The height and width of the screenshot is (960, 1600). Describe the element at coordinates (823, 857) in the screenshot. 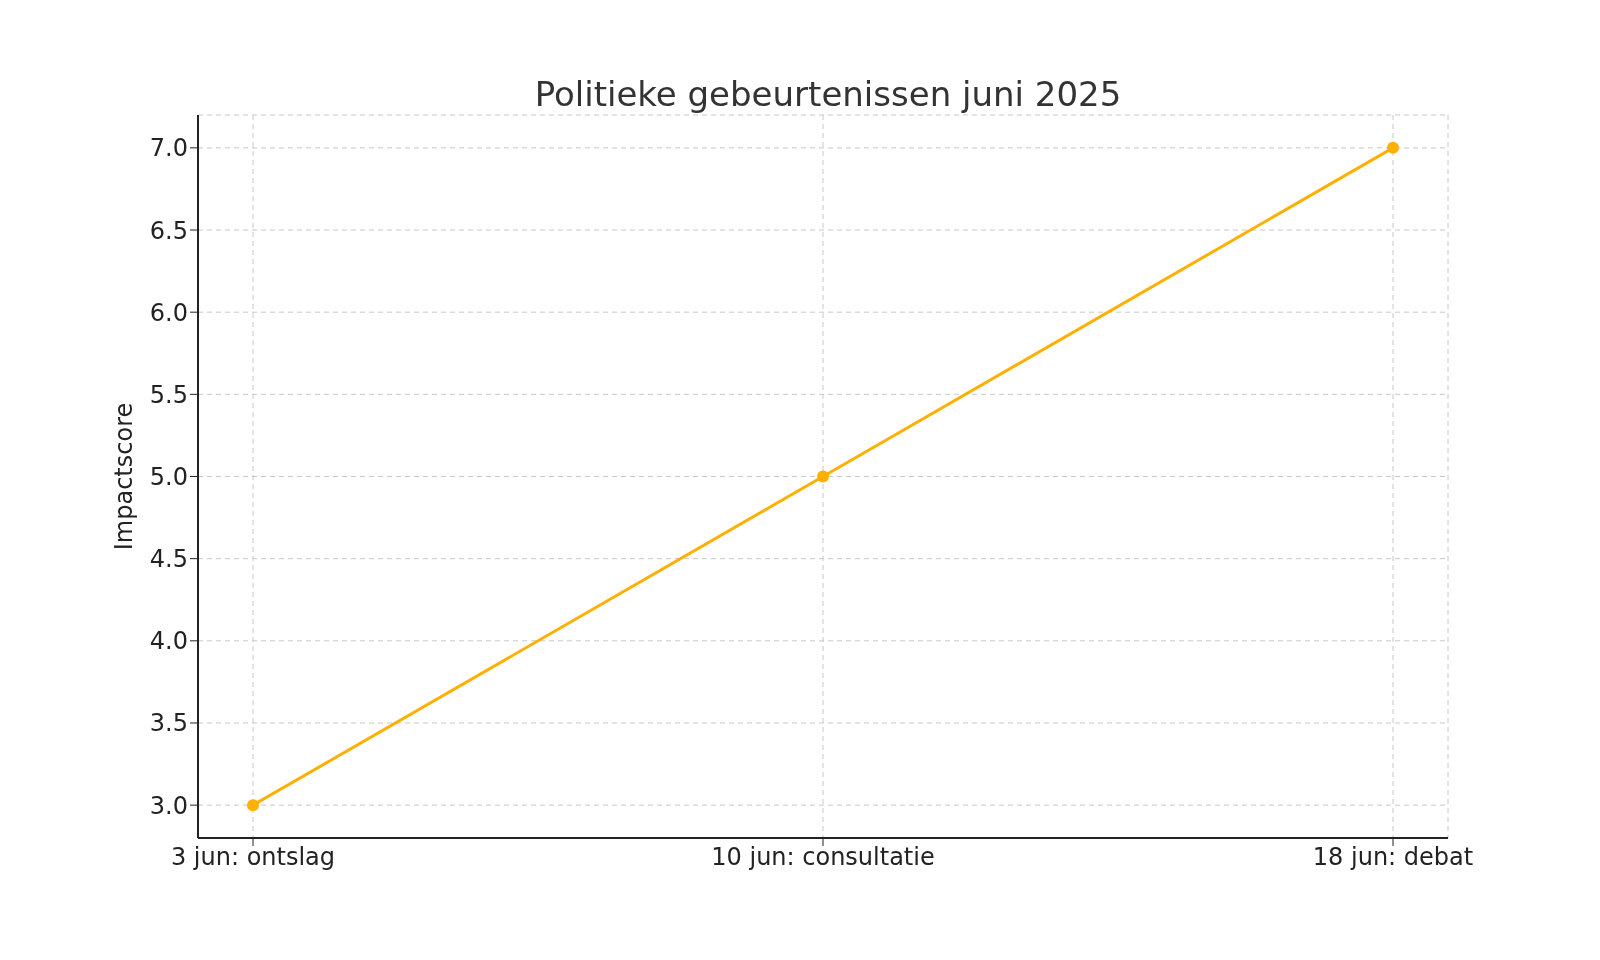

I see `x-tick-label: 10 jun: consultatie` at that location.